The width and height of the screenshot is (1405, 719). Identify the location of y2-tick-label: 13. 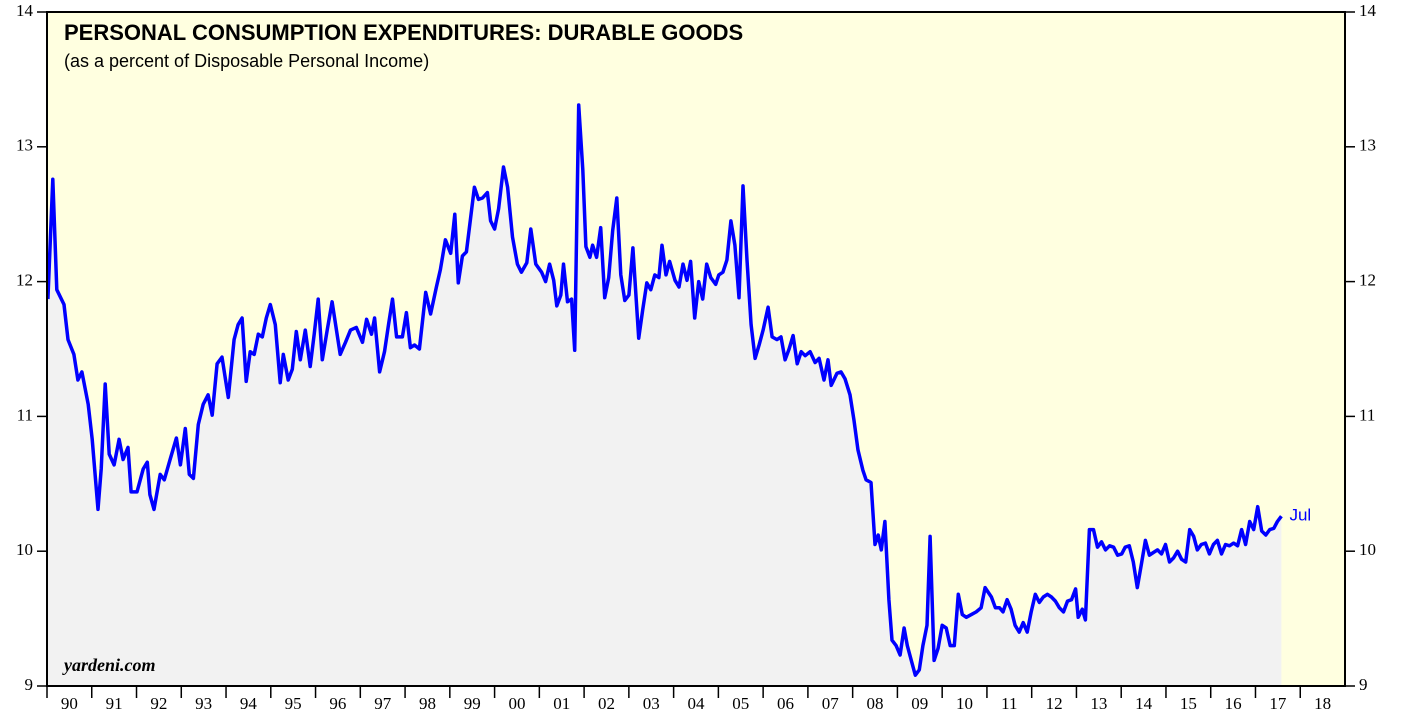
(1367, 145).